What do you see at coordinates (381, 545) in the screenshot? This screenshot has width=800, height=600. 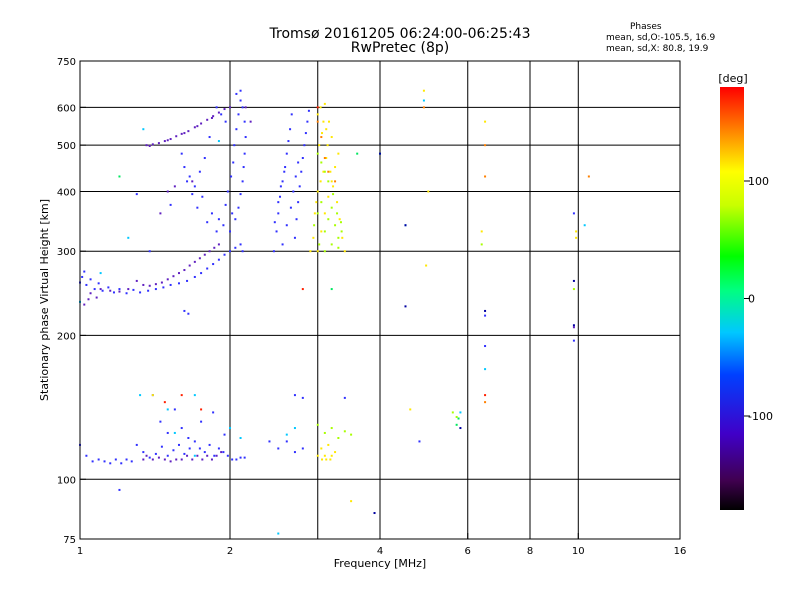 I see `x-axis-ticks: 1 2 4 6 8 10 16` at bounding box center [381, 545].